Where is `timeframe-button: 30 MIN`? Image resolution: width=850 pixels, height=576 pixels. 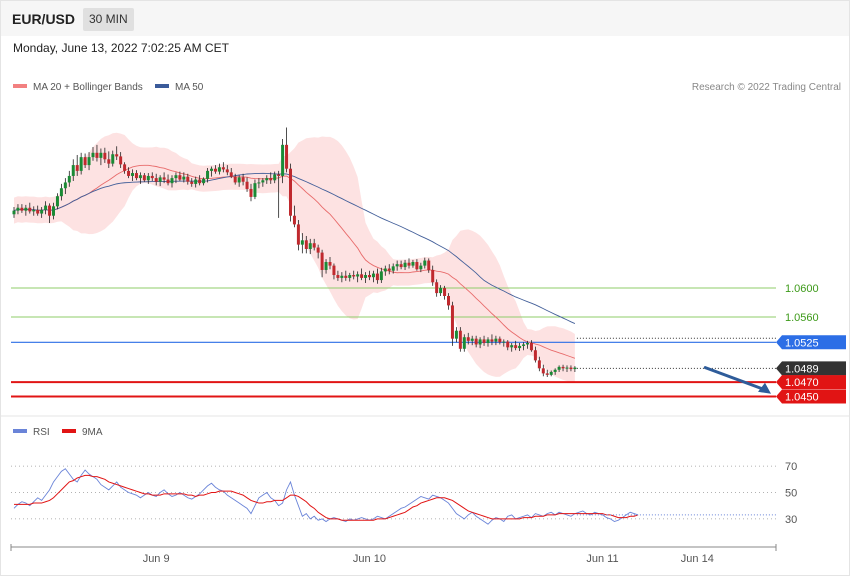 timeframe-button: 30 MIN is located at coordinates (108, 19).